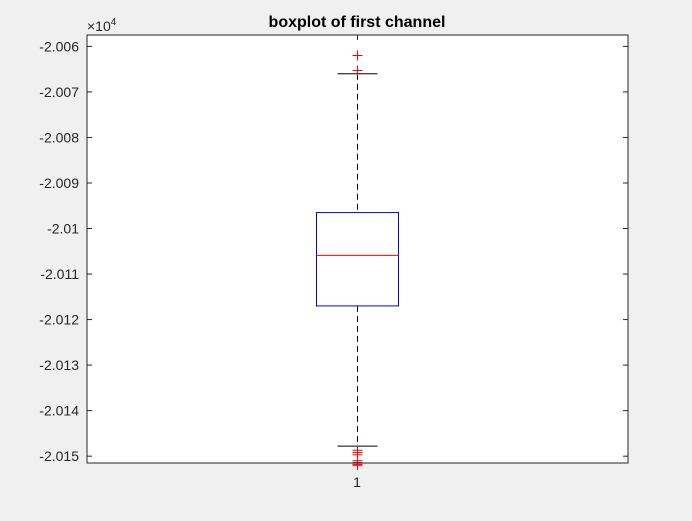 The image size is (692, 521). I want to click on y-exponent-label: ×10⁴, so click(102, 25).